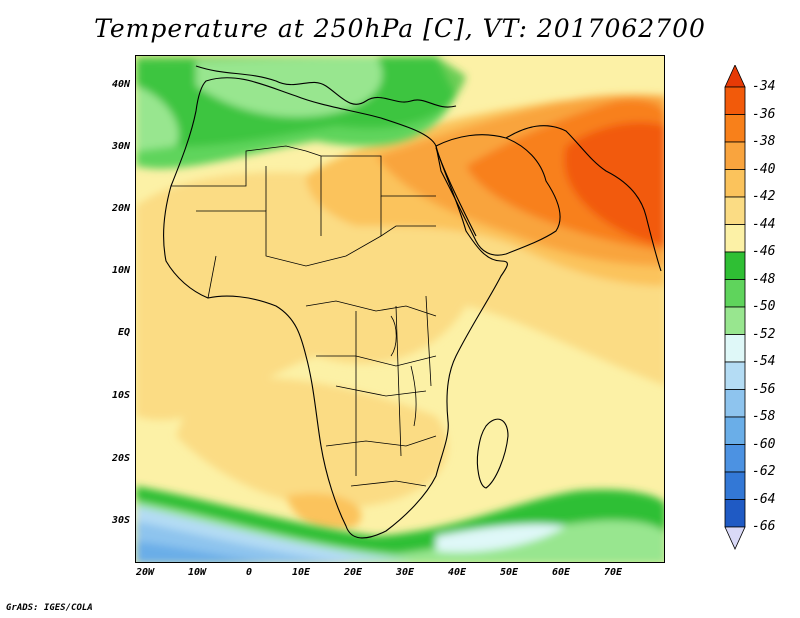  What do you see at coordinates (763, 141) in the screenshot?
I see `colorbar-label: -38` at bounding box center [763, 141].